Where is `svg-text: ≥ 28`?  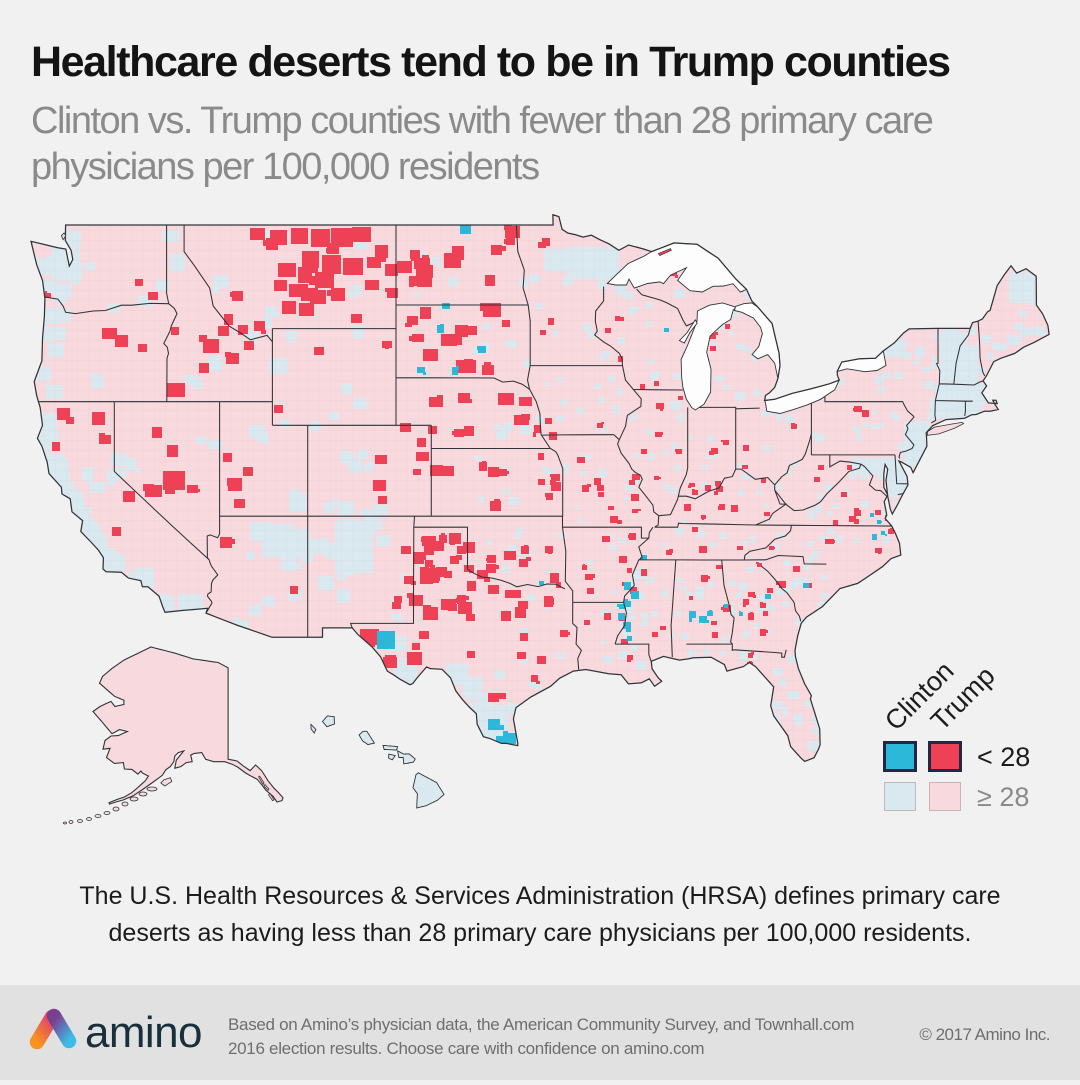
svg-text: ≥ 28 is located at coordinates (1003, 797).